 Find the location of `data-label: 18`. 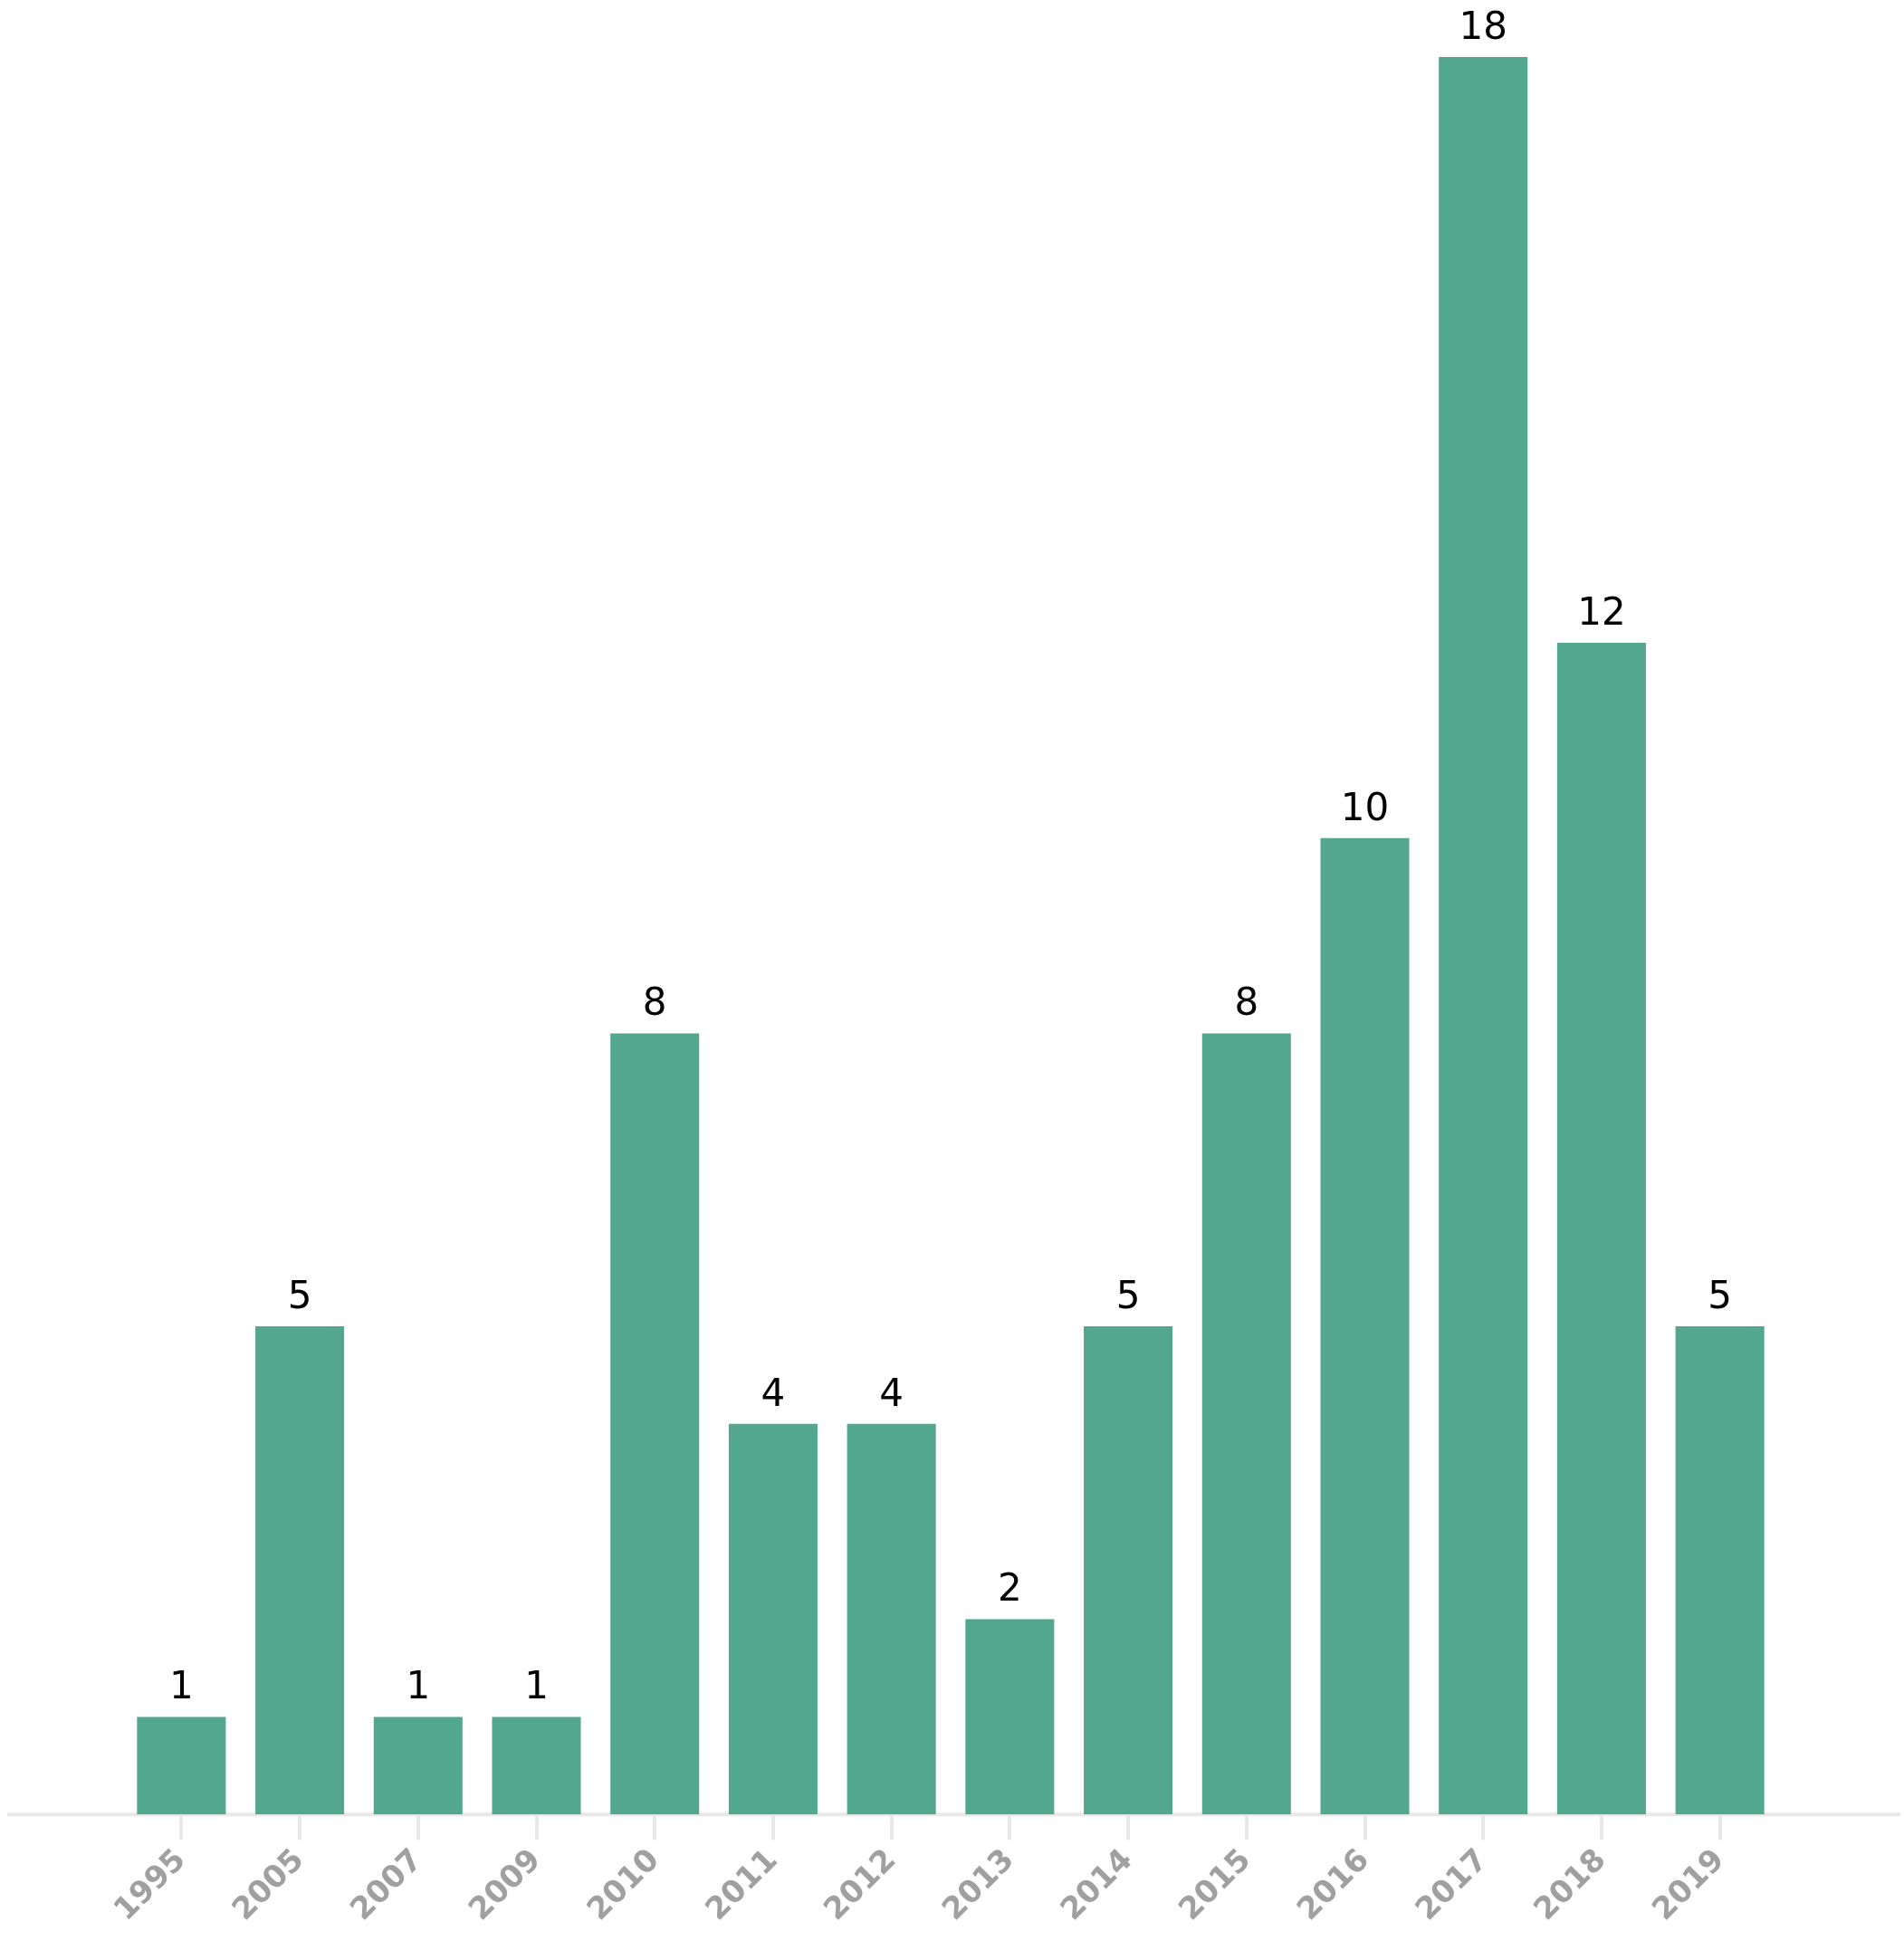

data-label: 18 is located at coordinates (1483, 25).